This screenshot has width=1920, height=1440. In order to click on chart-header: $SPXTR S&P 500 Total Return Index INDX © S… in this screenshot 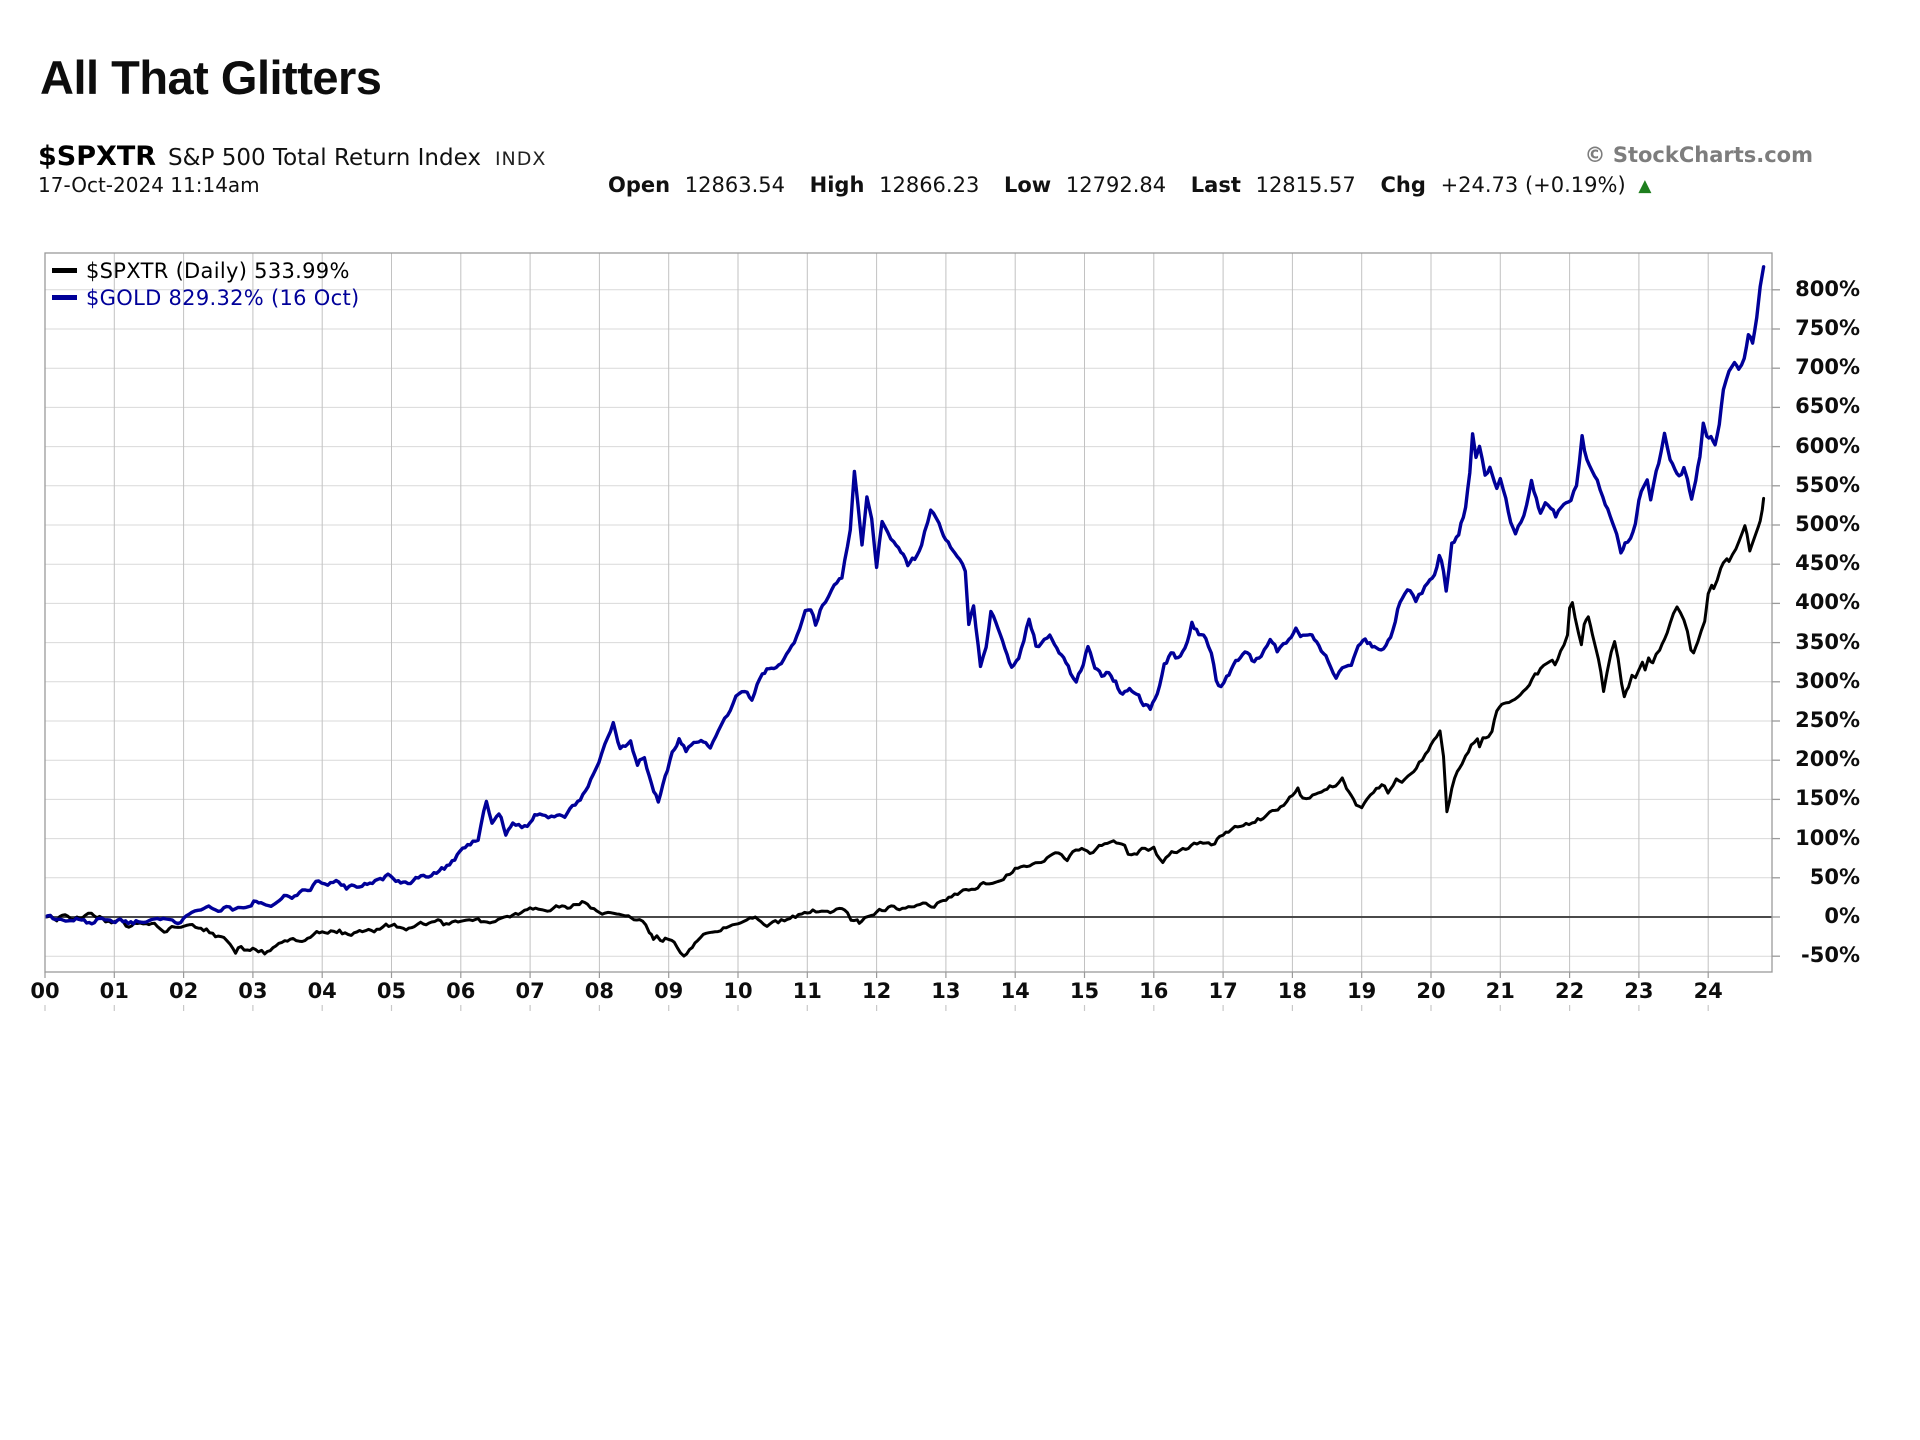, I will do `click(925, 156)`.